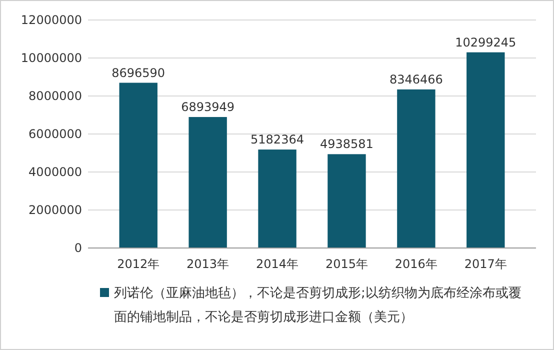 The image size is (554, 350). Describe the element at coordinates (51, 58) in the screenshot. I see `y-tick-label: 10000000` at that location.